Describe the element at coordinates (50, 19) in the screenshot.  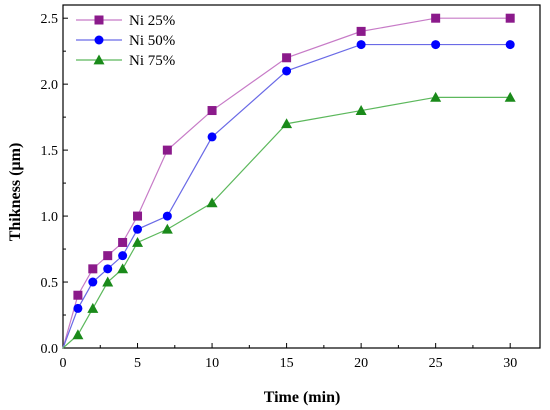
I see `y-tick-label: 2.5` at that location.